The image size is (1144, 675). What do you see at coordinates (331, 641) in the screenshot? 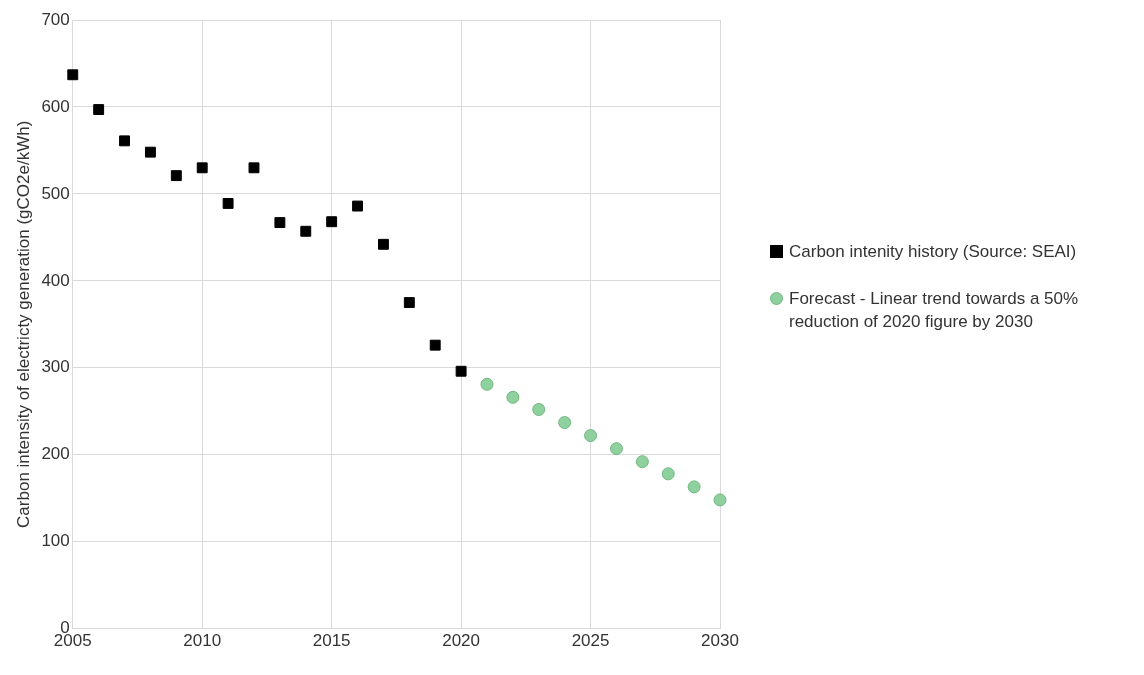
I see `x-tick-label: 2015` at bounding box center [331, 641].